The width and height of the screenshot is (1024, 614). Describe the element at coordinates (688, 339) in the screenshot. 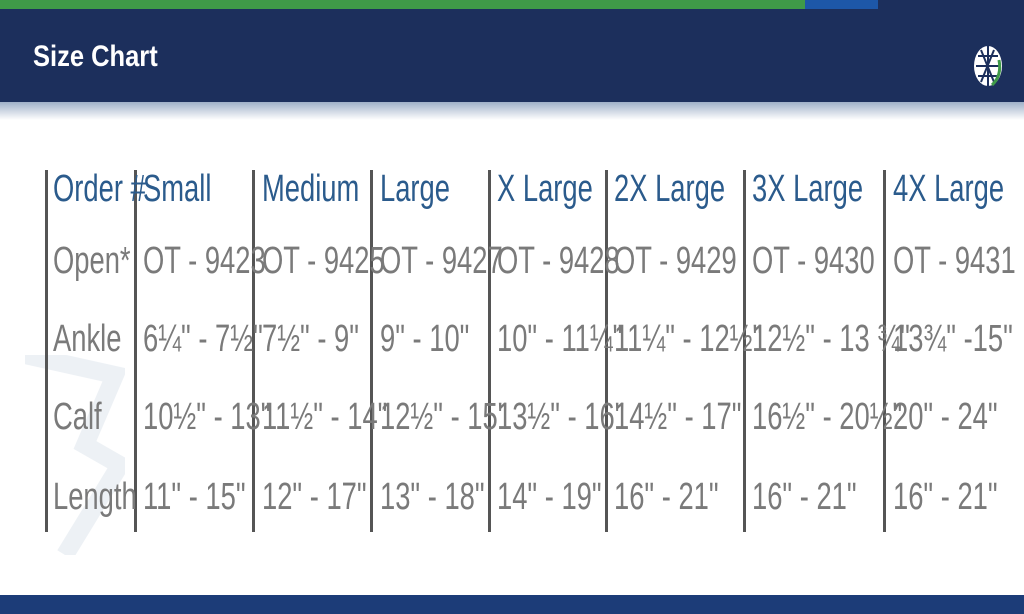

I see `table-cell: 11¼" - 12½"` at that location.